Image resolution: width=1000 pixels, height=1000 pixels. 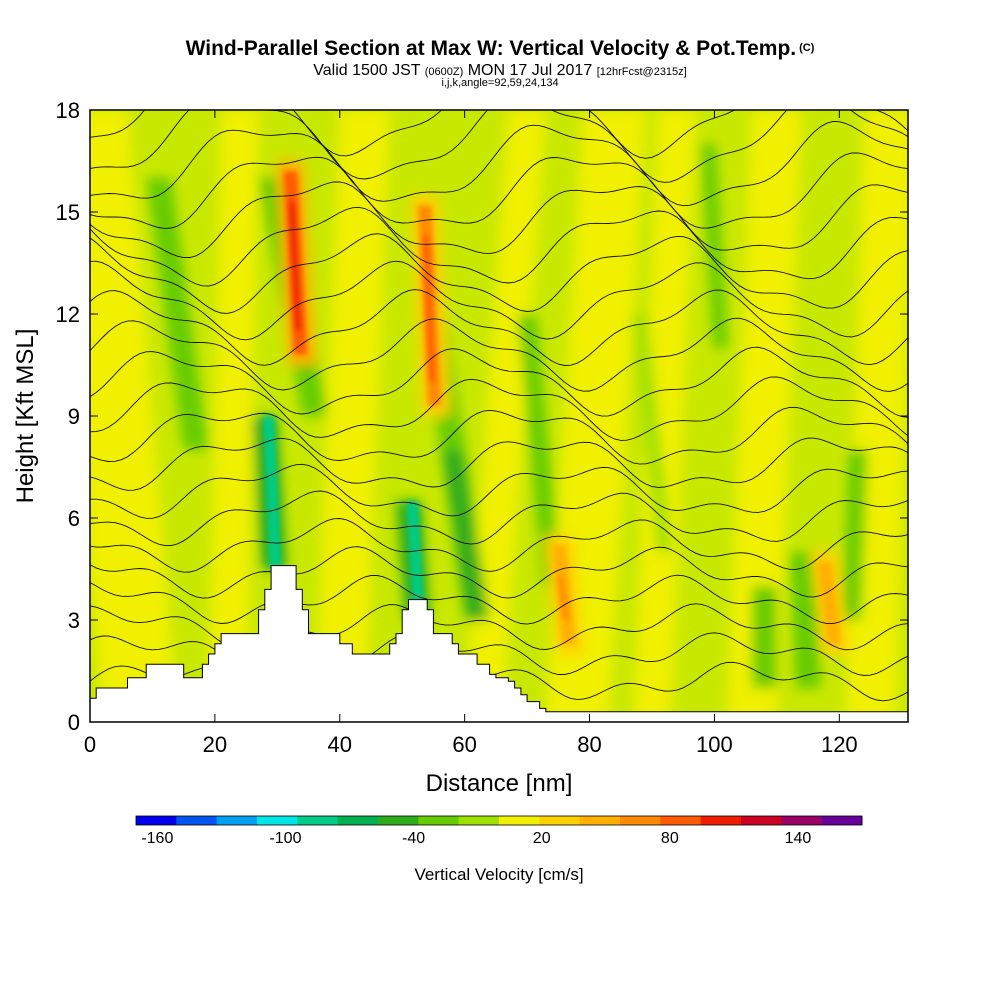 What do you see at coordinates (215, 744) in the screenshot?
I see `x-tick-label: 20` at bounding box center [215, 744].